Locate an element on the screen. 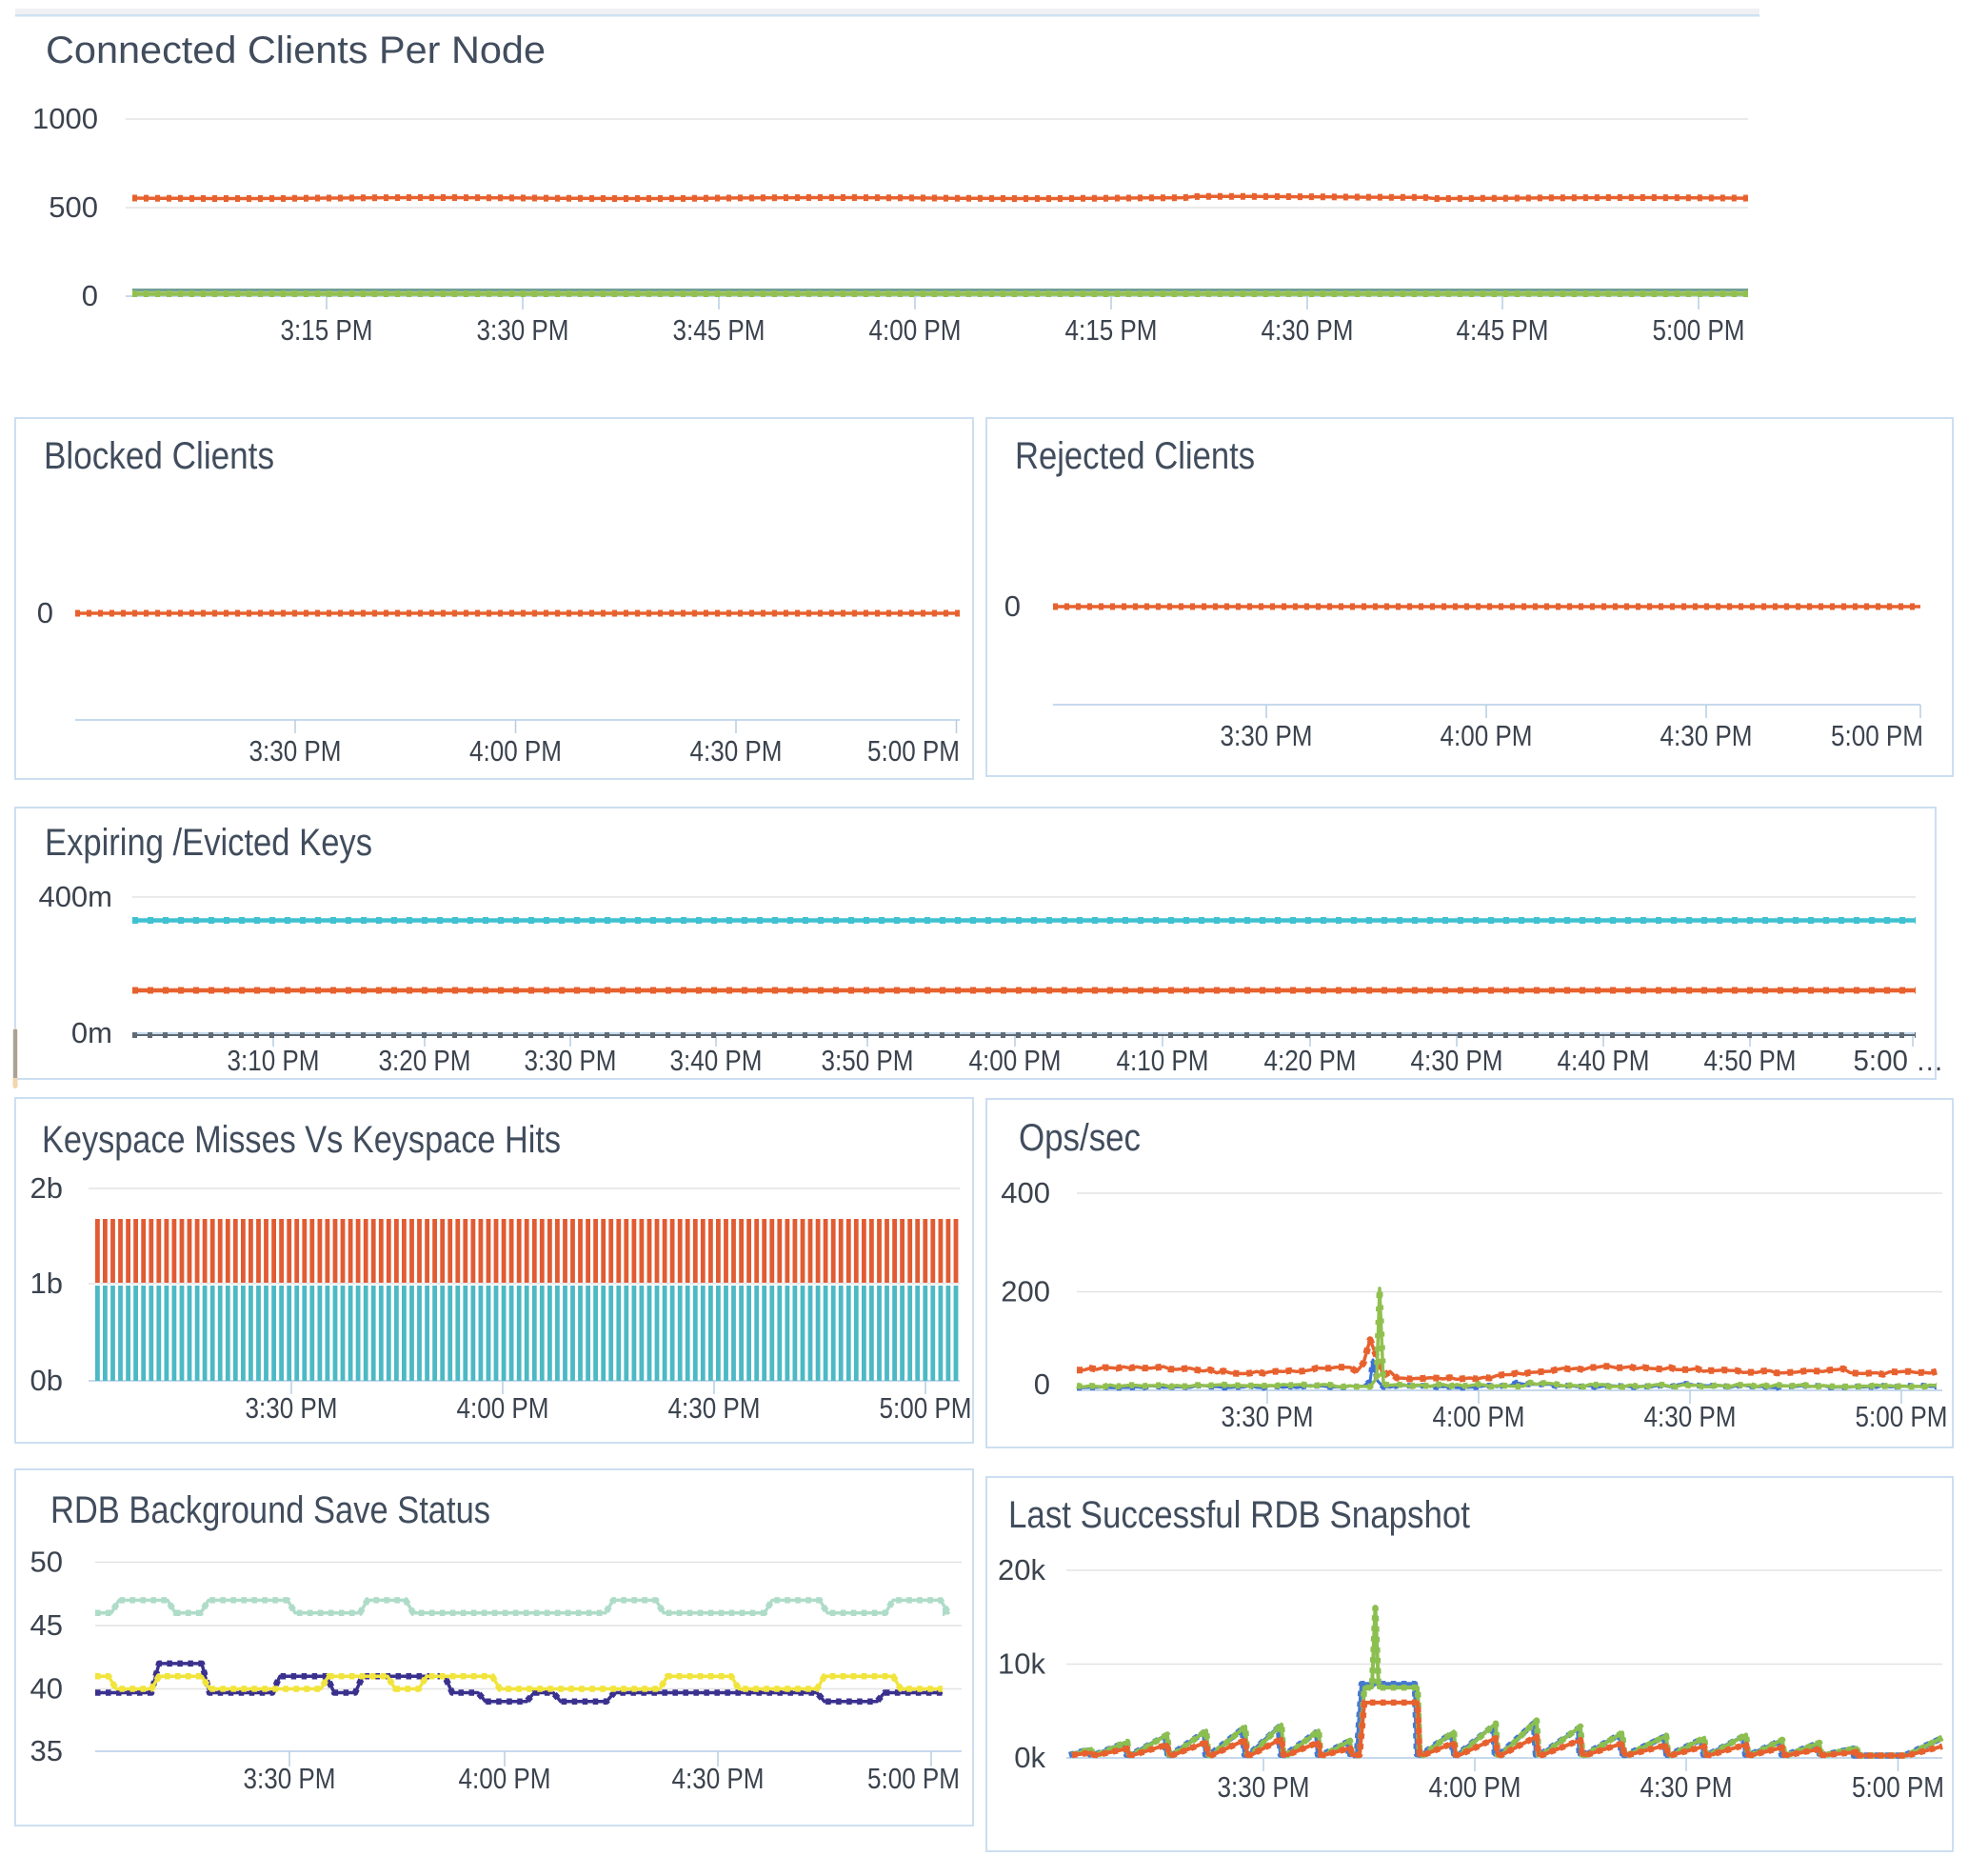 This screenshot has height=1876, width=1988. svg-text: 45 is located at coordinates (46, 1625).